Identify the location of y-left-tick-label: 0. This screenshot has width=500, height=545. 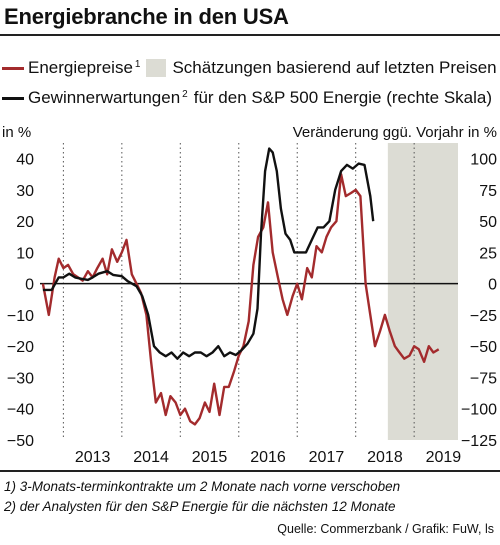
(29, 285).